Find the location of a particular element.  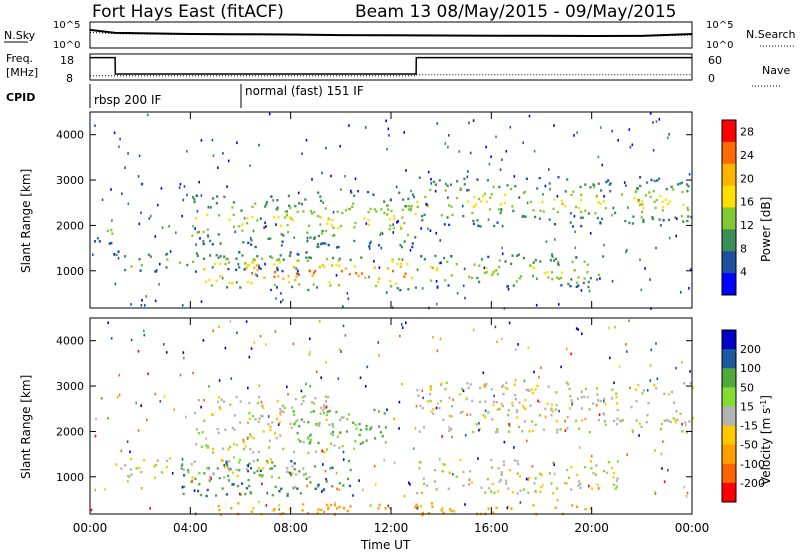

velocity-colorbar-tick: -15 is located at coordinates (749, 426).